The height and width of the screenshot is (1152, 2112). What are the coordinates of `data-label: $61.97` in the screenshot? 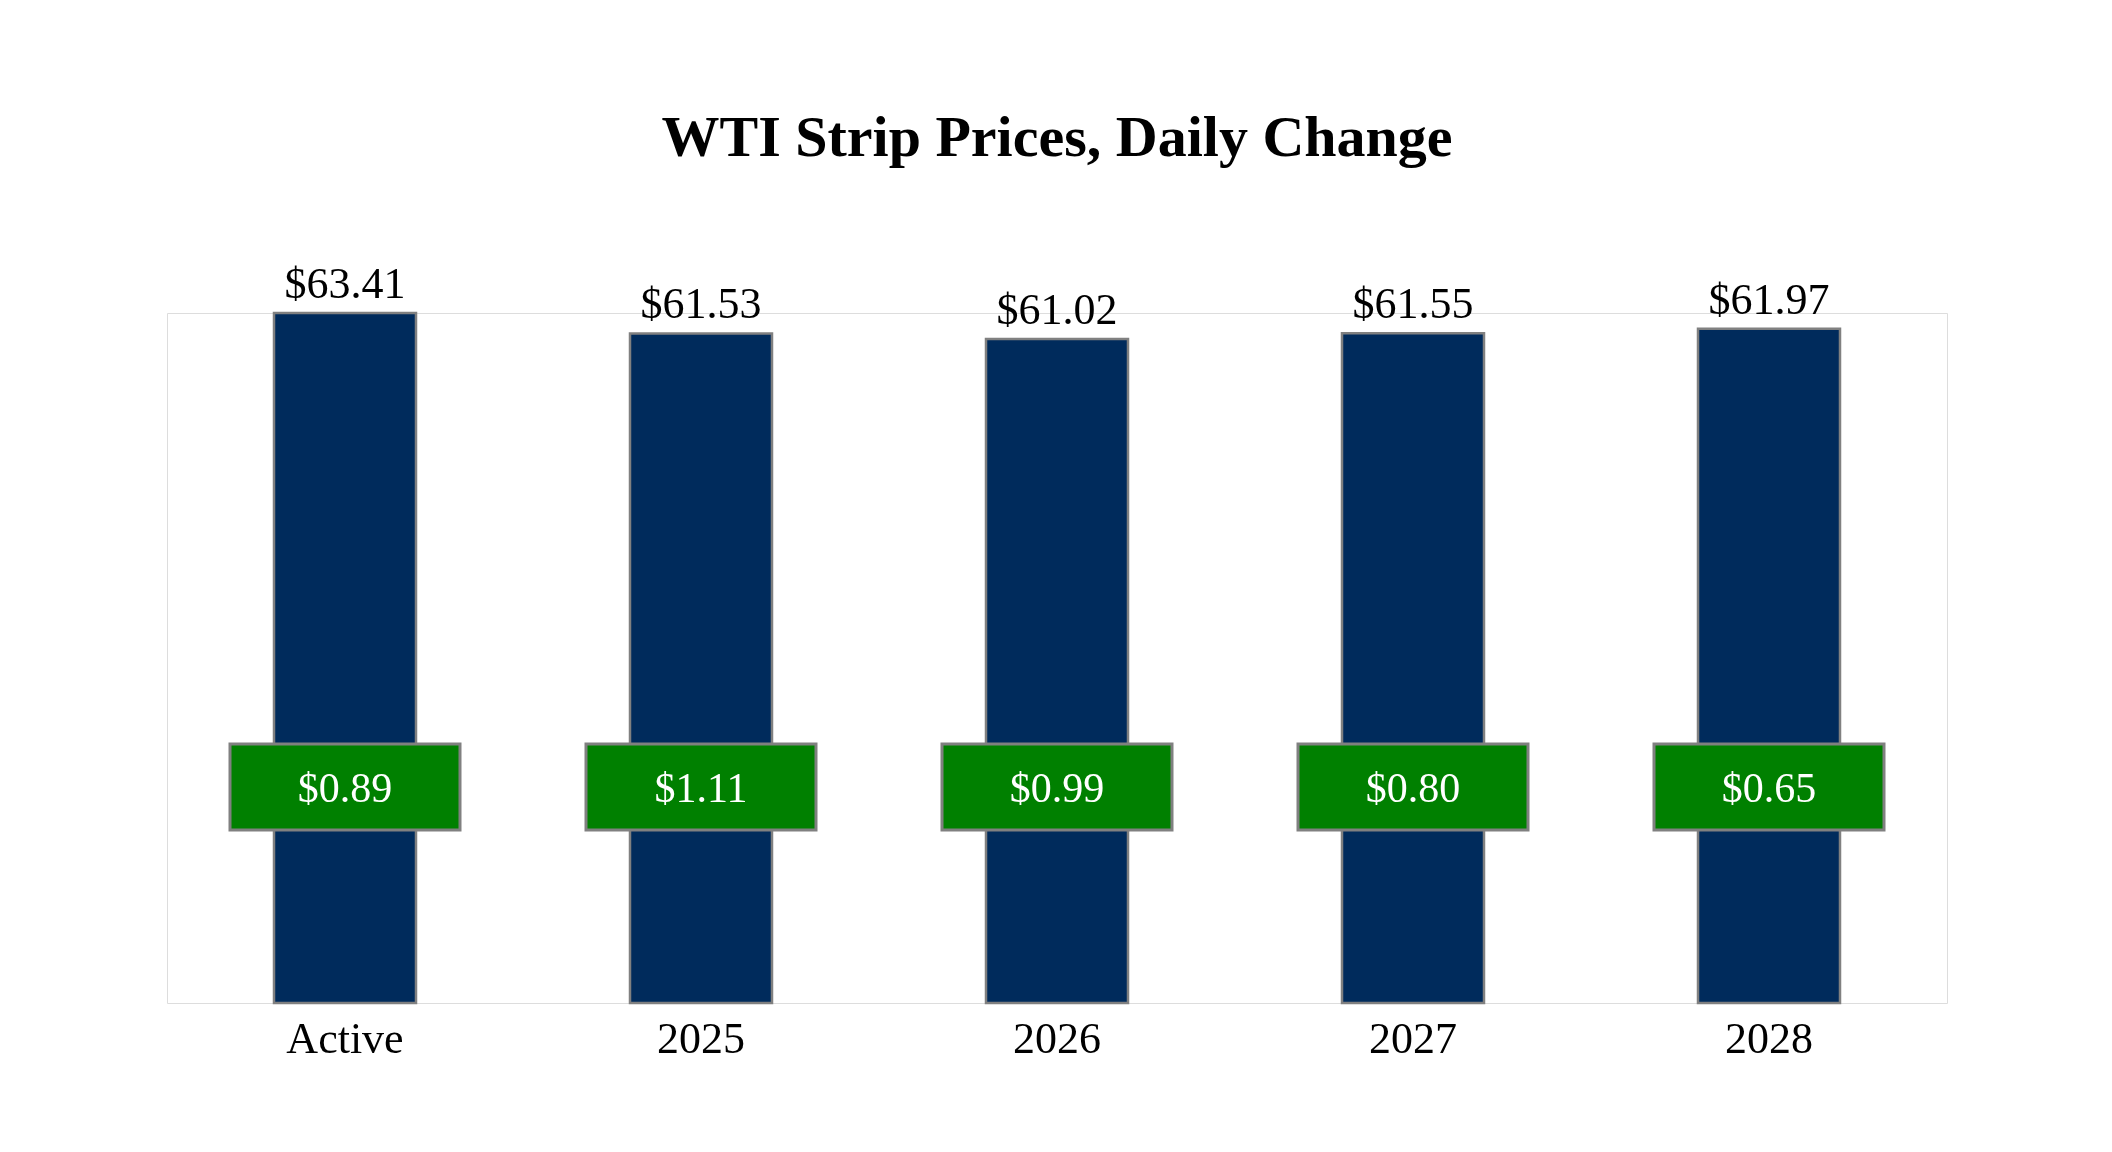 It's located at (1769, 299).